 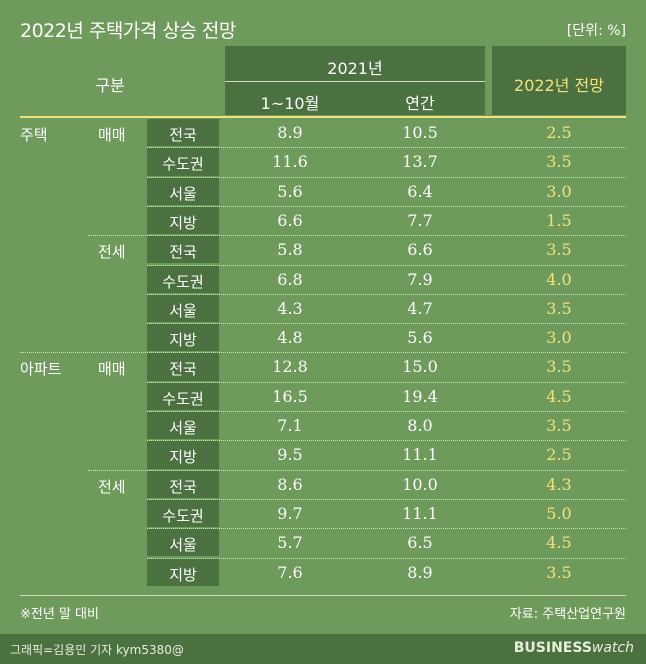 I want to click on value-jan-oct: 16.5, so click(x=290, y=396).